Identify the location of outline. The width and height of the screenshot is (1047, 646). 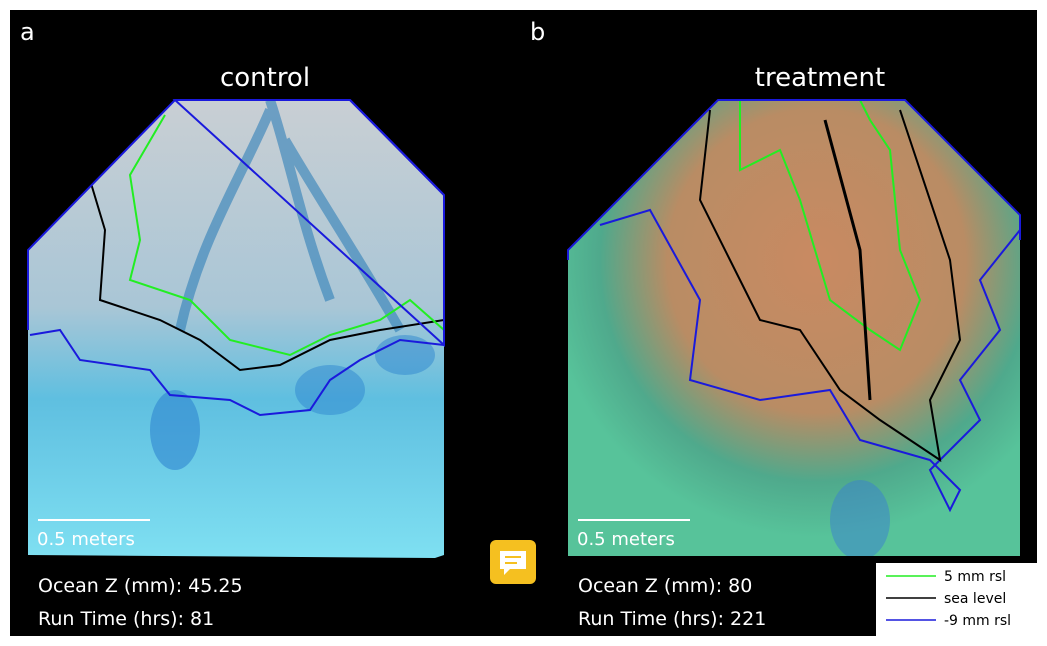
(794, 179).